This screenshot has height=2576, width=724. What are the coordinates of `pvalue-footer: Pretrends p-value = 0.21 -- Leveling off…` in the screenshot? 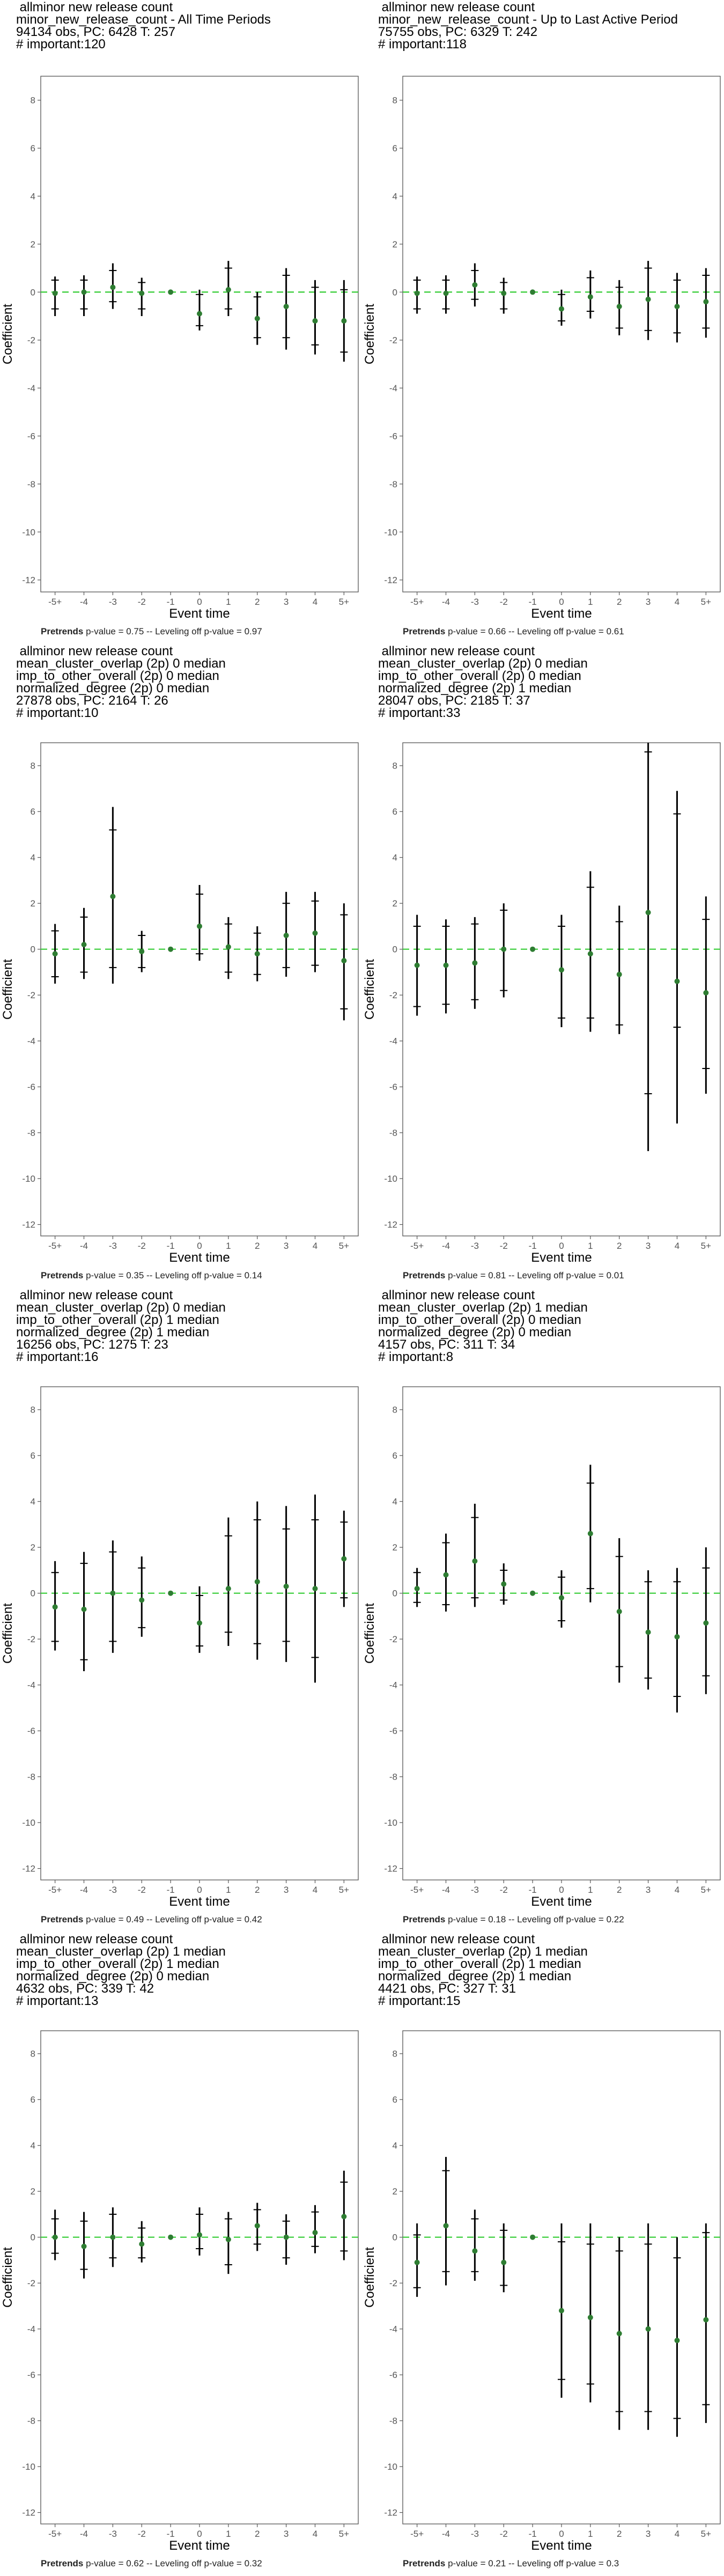 It's located at (511, 2563).